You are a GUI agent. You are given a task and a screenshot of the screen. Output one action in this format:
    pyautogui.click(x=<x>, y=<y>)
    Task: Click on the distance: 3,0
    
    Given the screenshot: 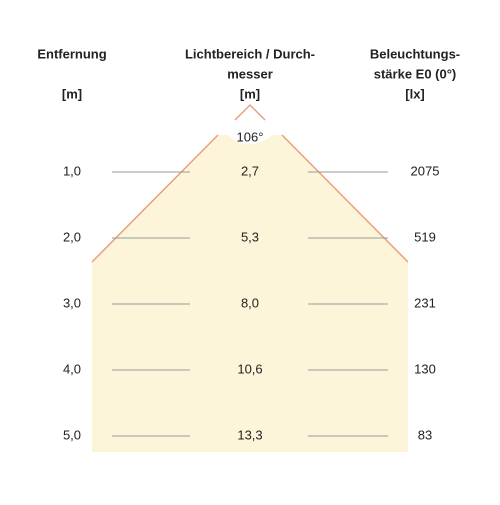 What is the action you would take?
    pyautogui.click(x=72, y=302)
    